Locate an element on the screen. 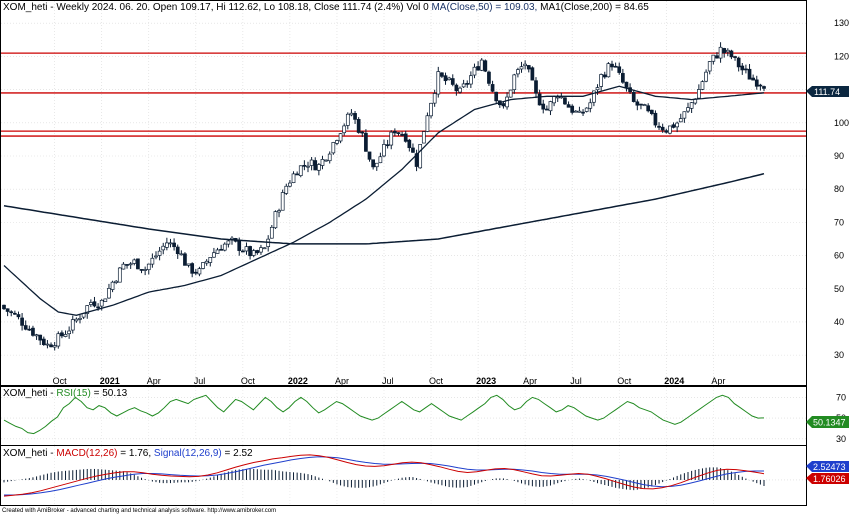 This screenshot has height=515, width=850. x-tick-label: Jul is located at coordinates (388, 381).